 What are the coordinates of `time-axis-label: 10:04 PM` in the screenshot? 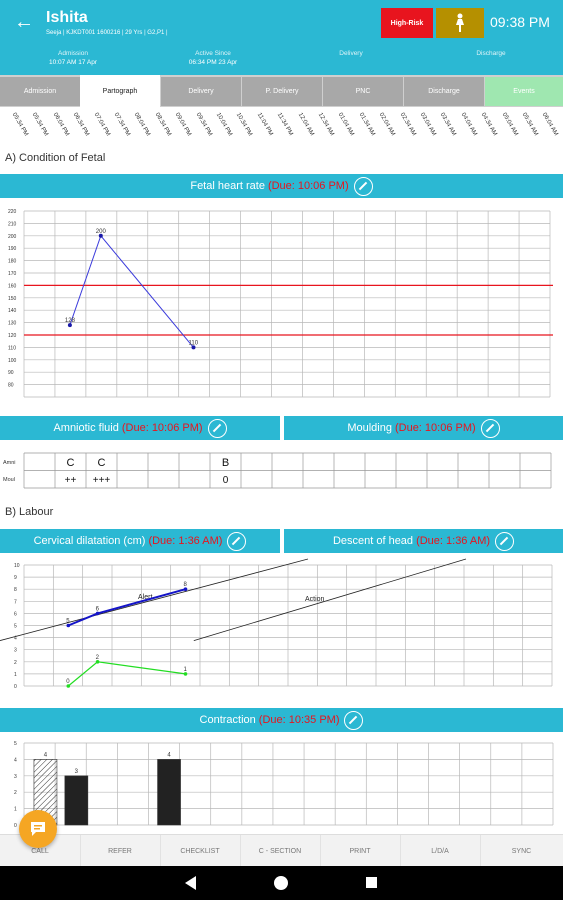 It's located at (223, 125).